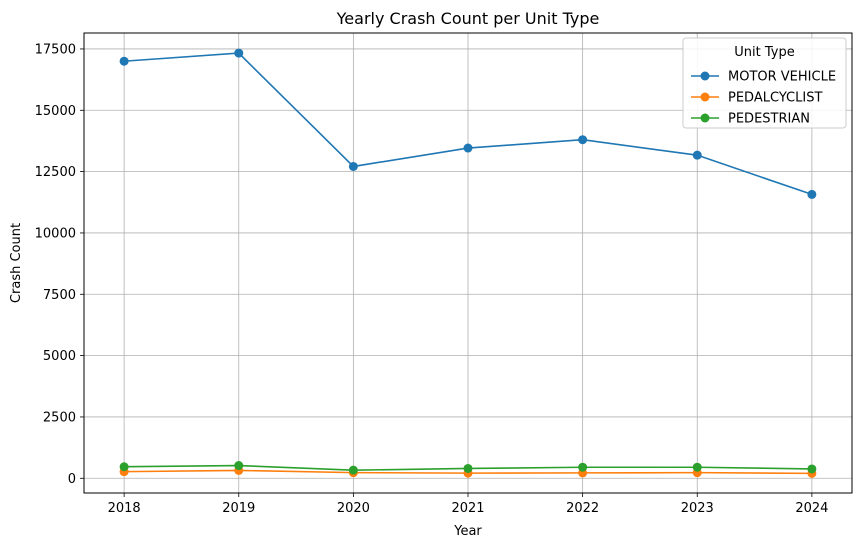 The width and height of the screenshot is (868, 551). I want to click on legend-label: PEDESTRIAN, so click(769, 119).